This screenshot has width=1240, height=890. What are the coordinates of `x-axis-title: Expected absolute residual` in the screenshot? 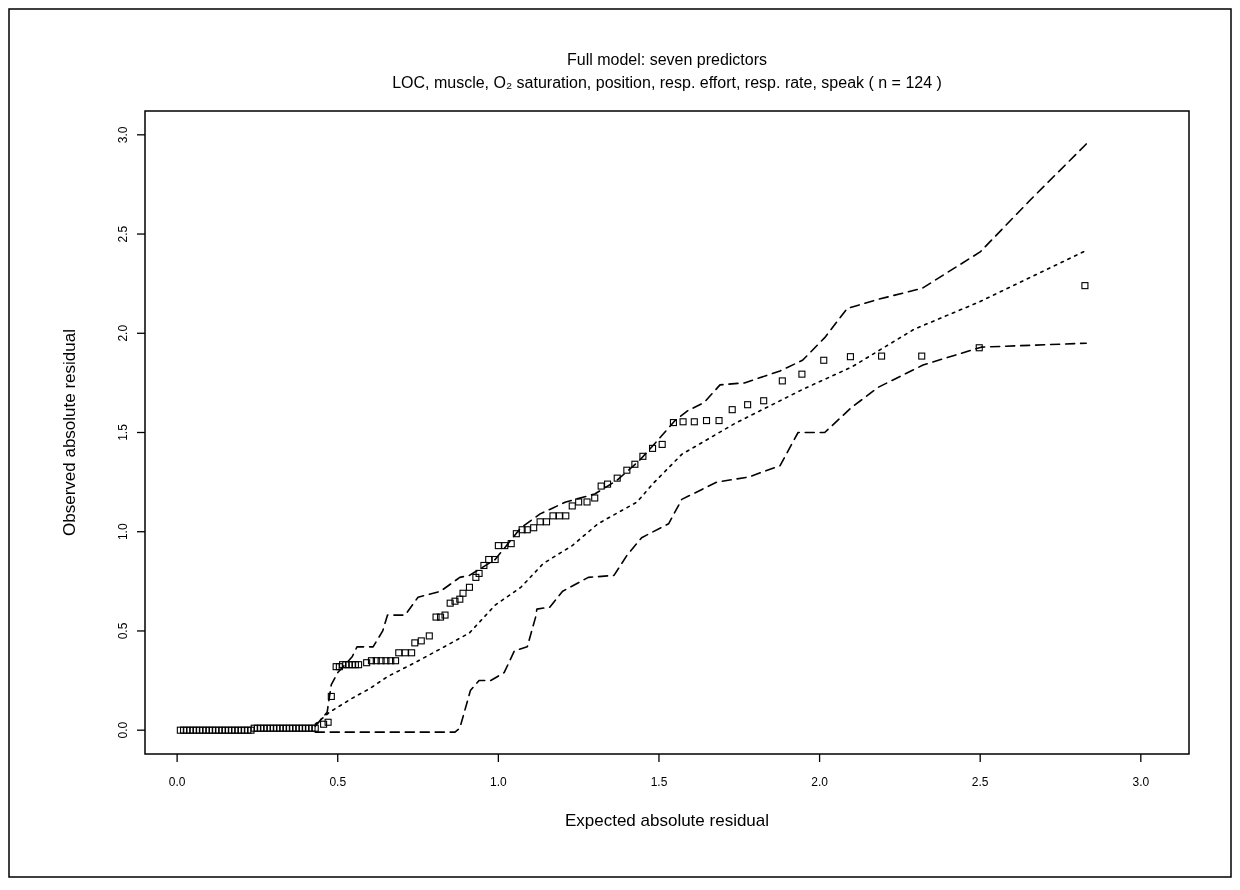 It's located at (667, 820).